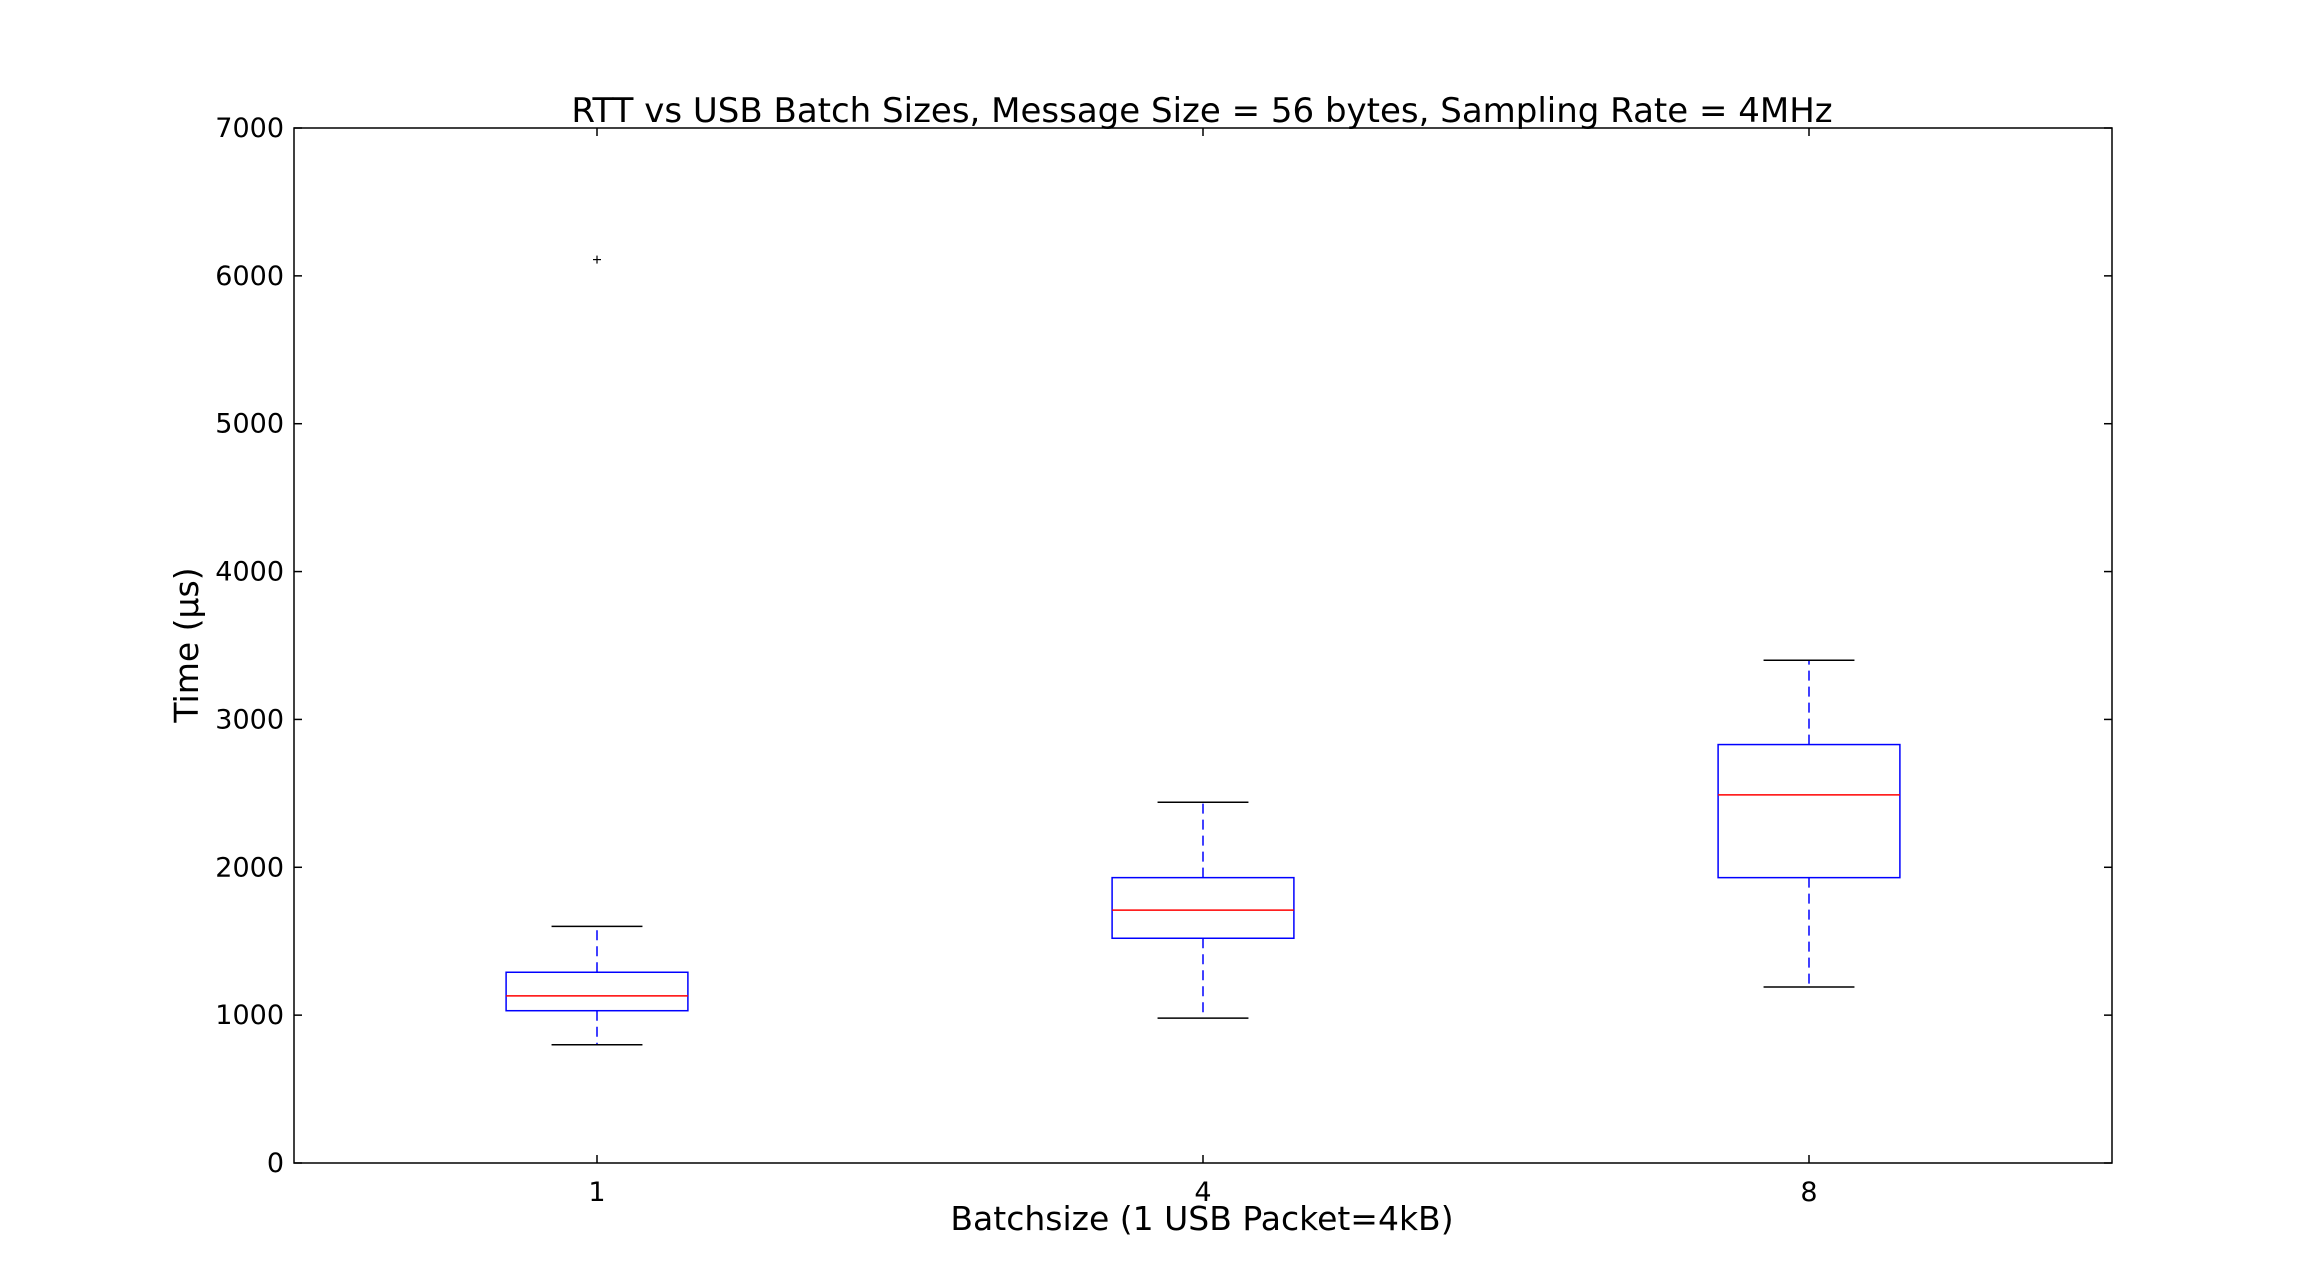  What do you see at coordinates (1201, 1218) in the screenshot?
I see `x-axis-label: Batchsize (1 USB Packet=4kB)` at bounding box center [1201, 1218].